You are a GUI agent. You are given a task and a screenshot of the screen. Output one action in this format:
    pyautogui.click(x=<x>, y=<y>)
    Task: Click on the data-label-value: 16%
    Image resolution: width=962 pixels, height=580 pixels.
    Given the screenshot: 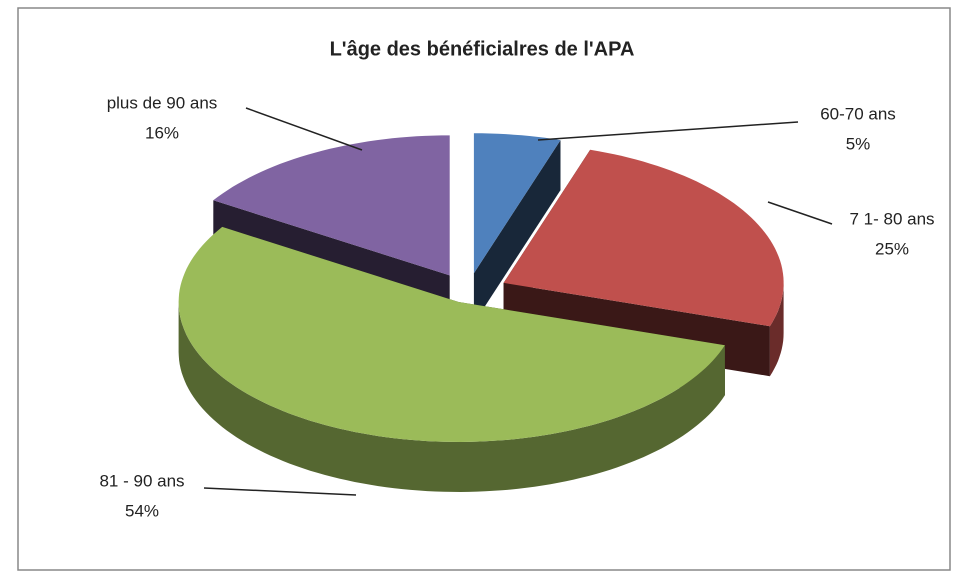 What is the action you would take?
    pyautogui.click(x=162, y=132)
    